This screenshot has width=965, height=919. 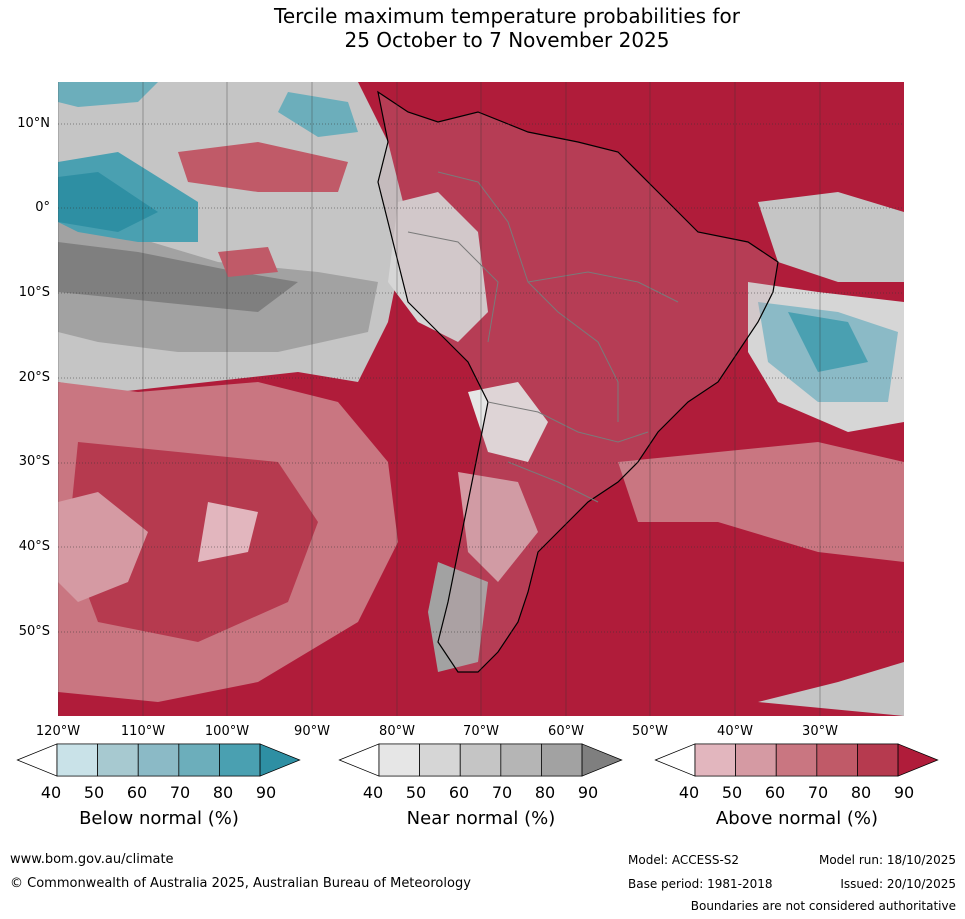 What do you see at coordinates (818, 792) in the screenshot?
I see `above-tick-70: 70` at bounding box center [818, 792].